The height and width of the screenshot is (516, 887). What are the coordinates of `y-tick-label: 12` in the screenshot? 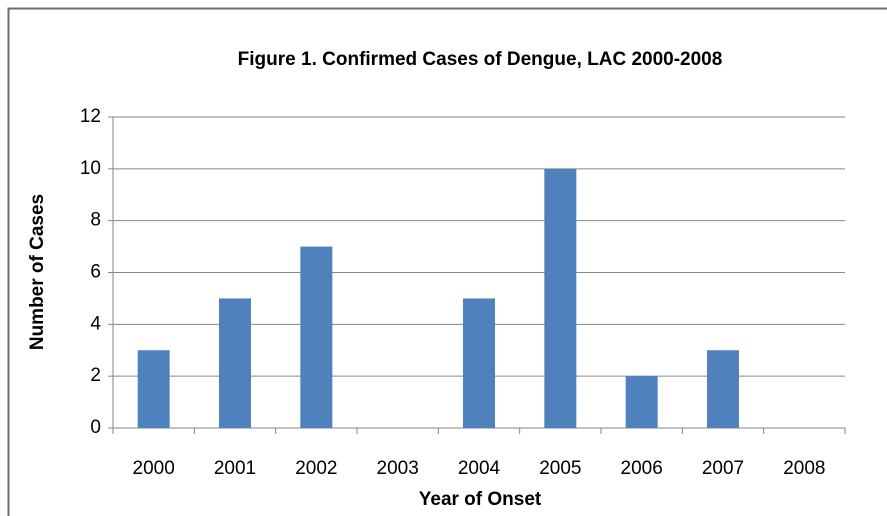 It's located at (90, 116).